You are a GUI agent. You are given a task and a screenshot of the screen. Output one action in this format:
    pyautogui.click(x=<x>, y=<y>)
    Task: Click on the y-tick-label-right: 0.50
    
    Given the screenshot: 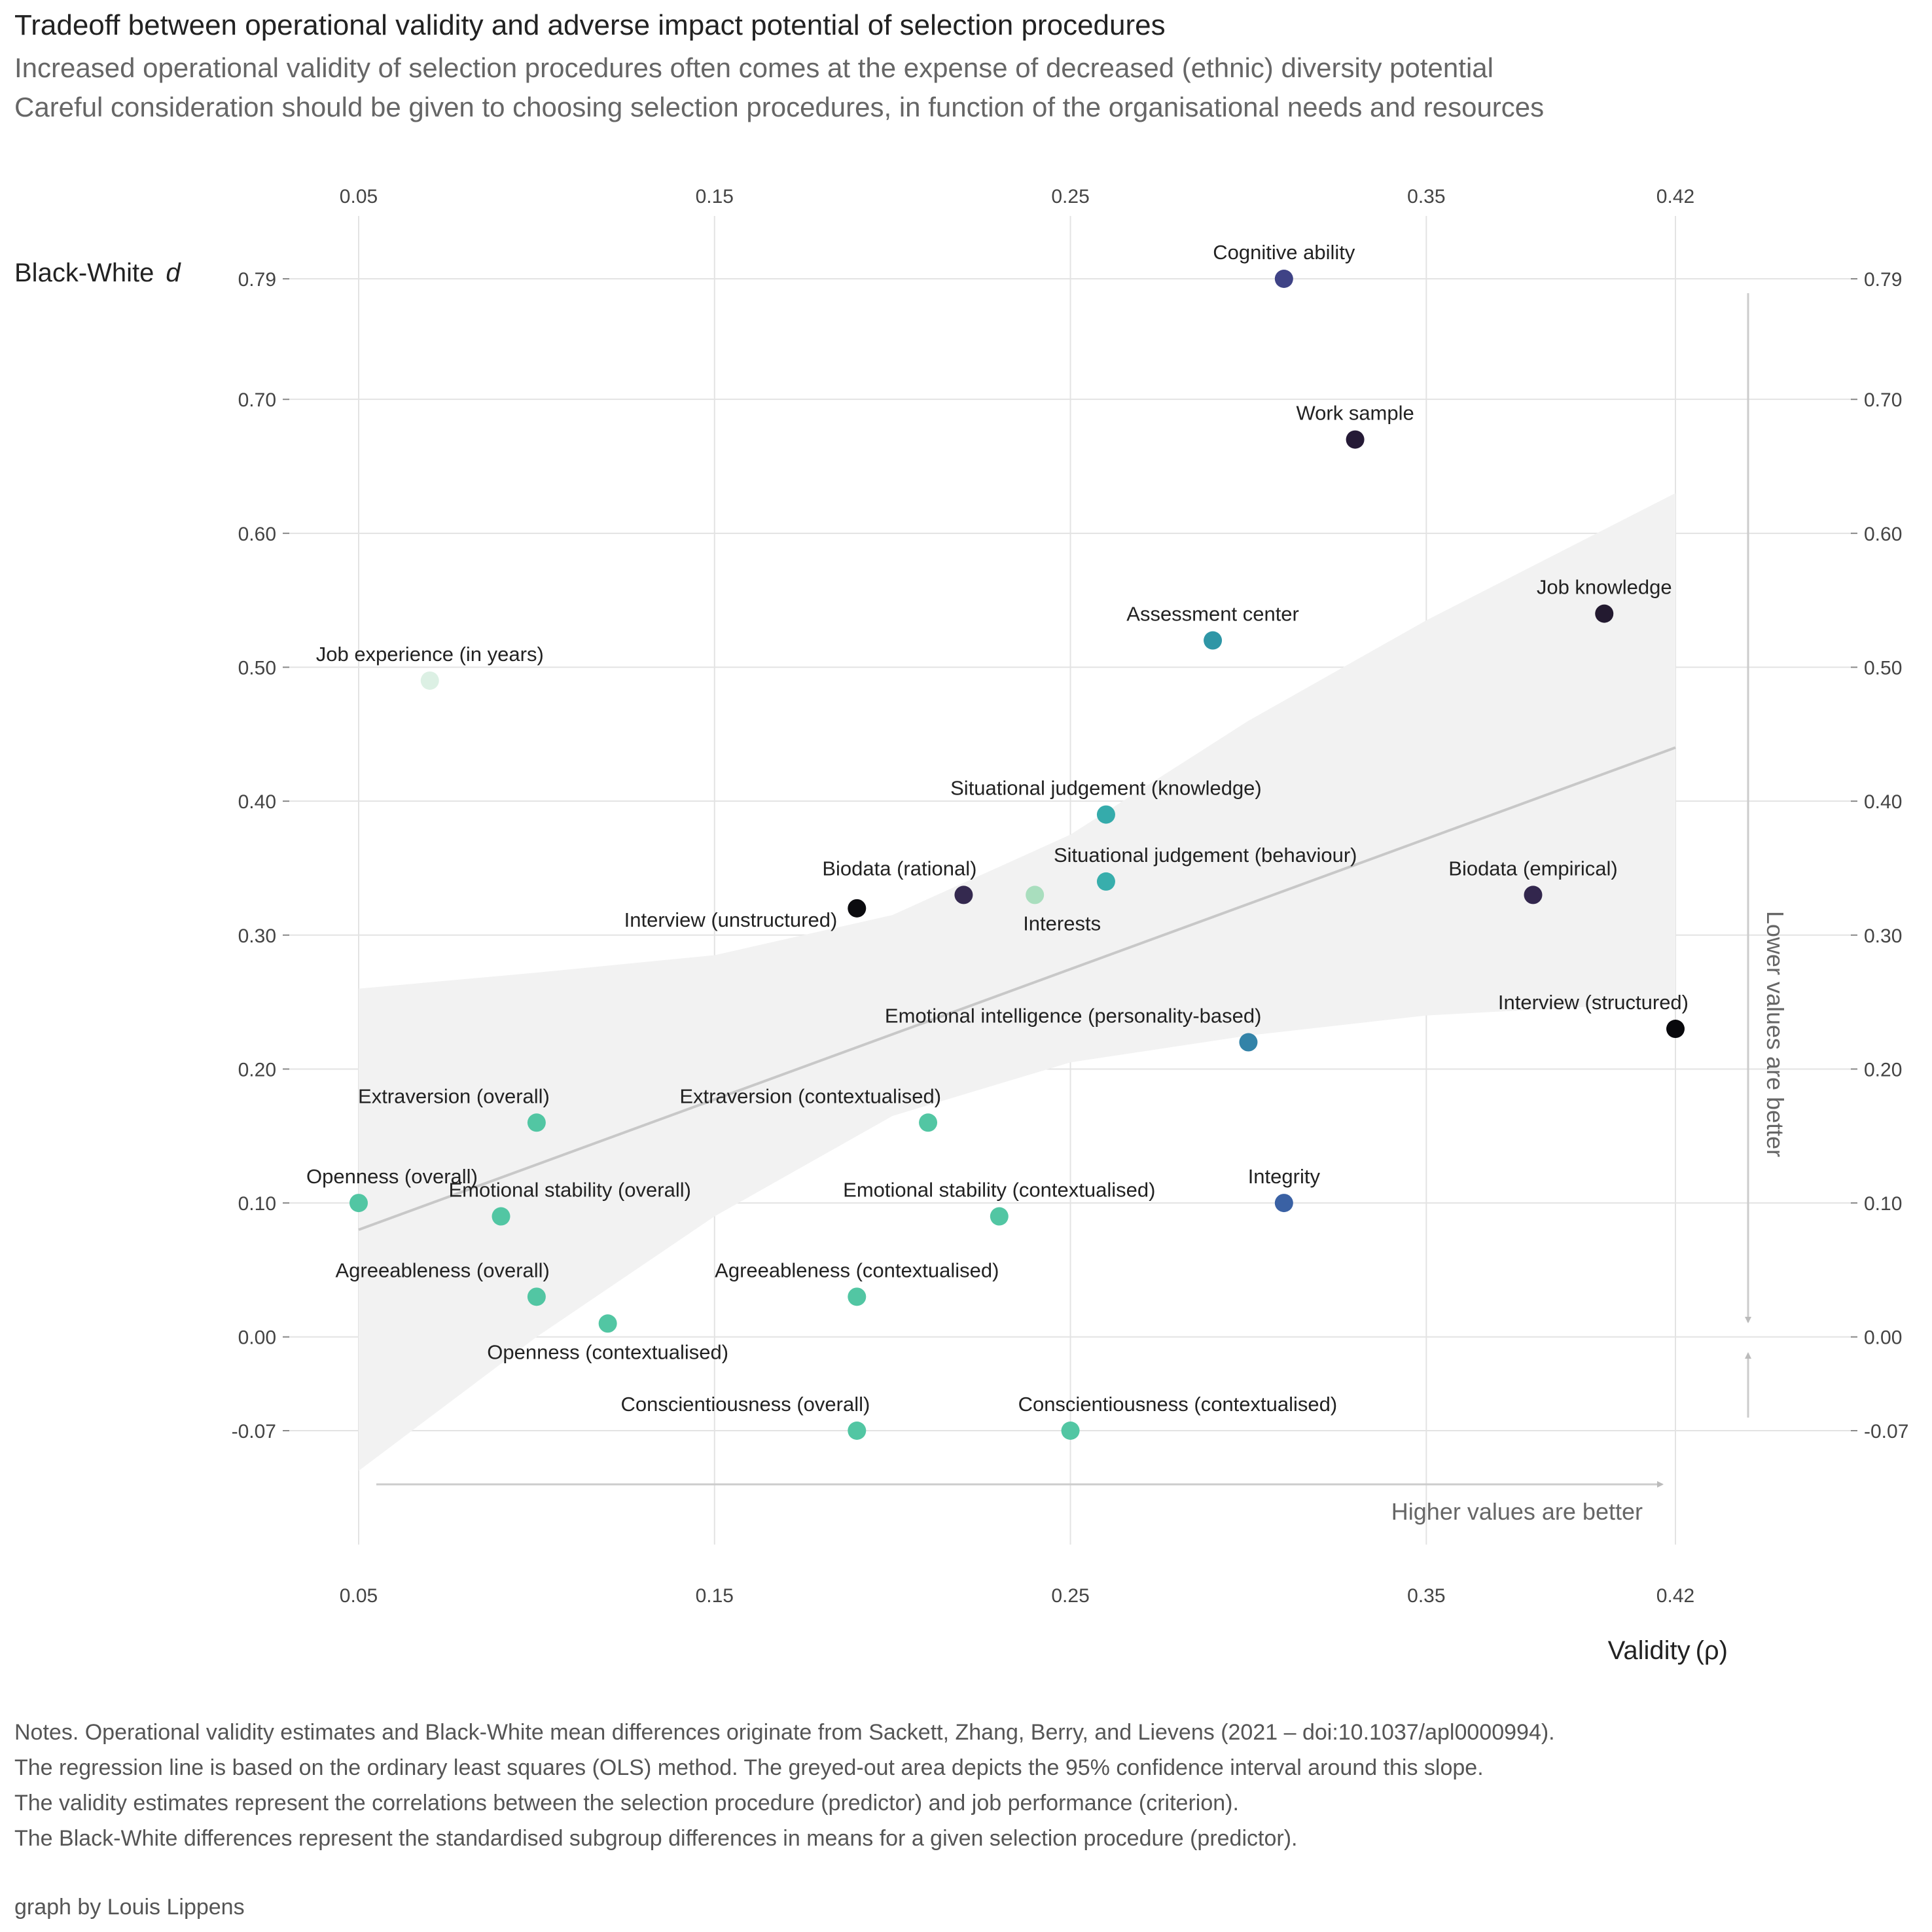 What is the action you would take?
    pyautogui.click(x=1883, y=668)
    